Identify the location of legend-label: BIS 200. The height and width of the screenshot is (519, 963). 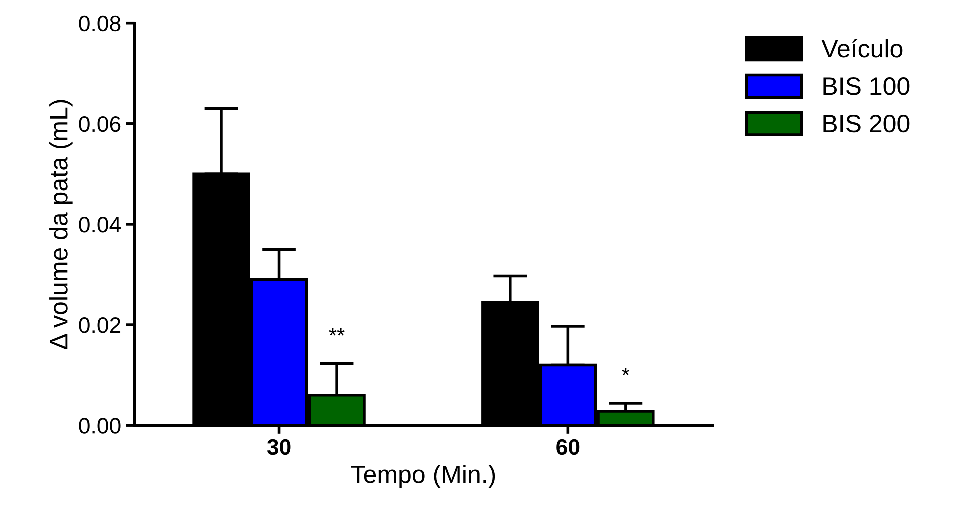
(867, 123).